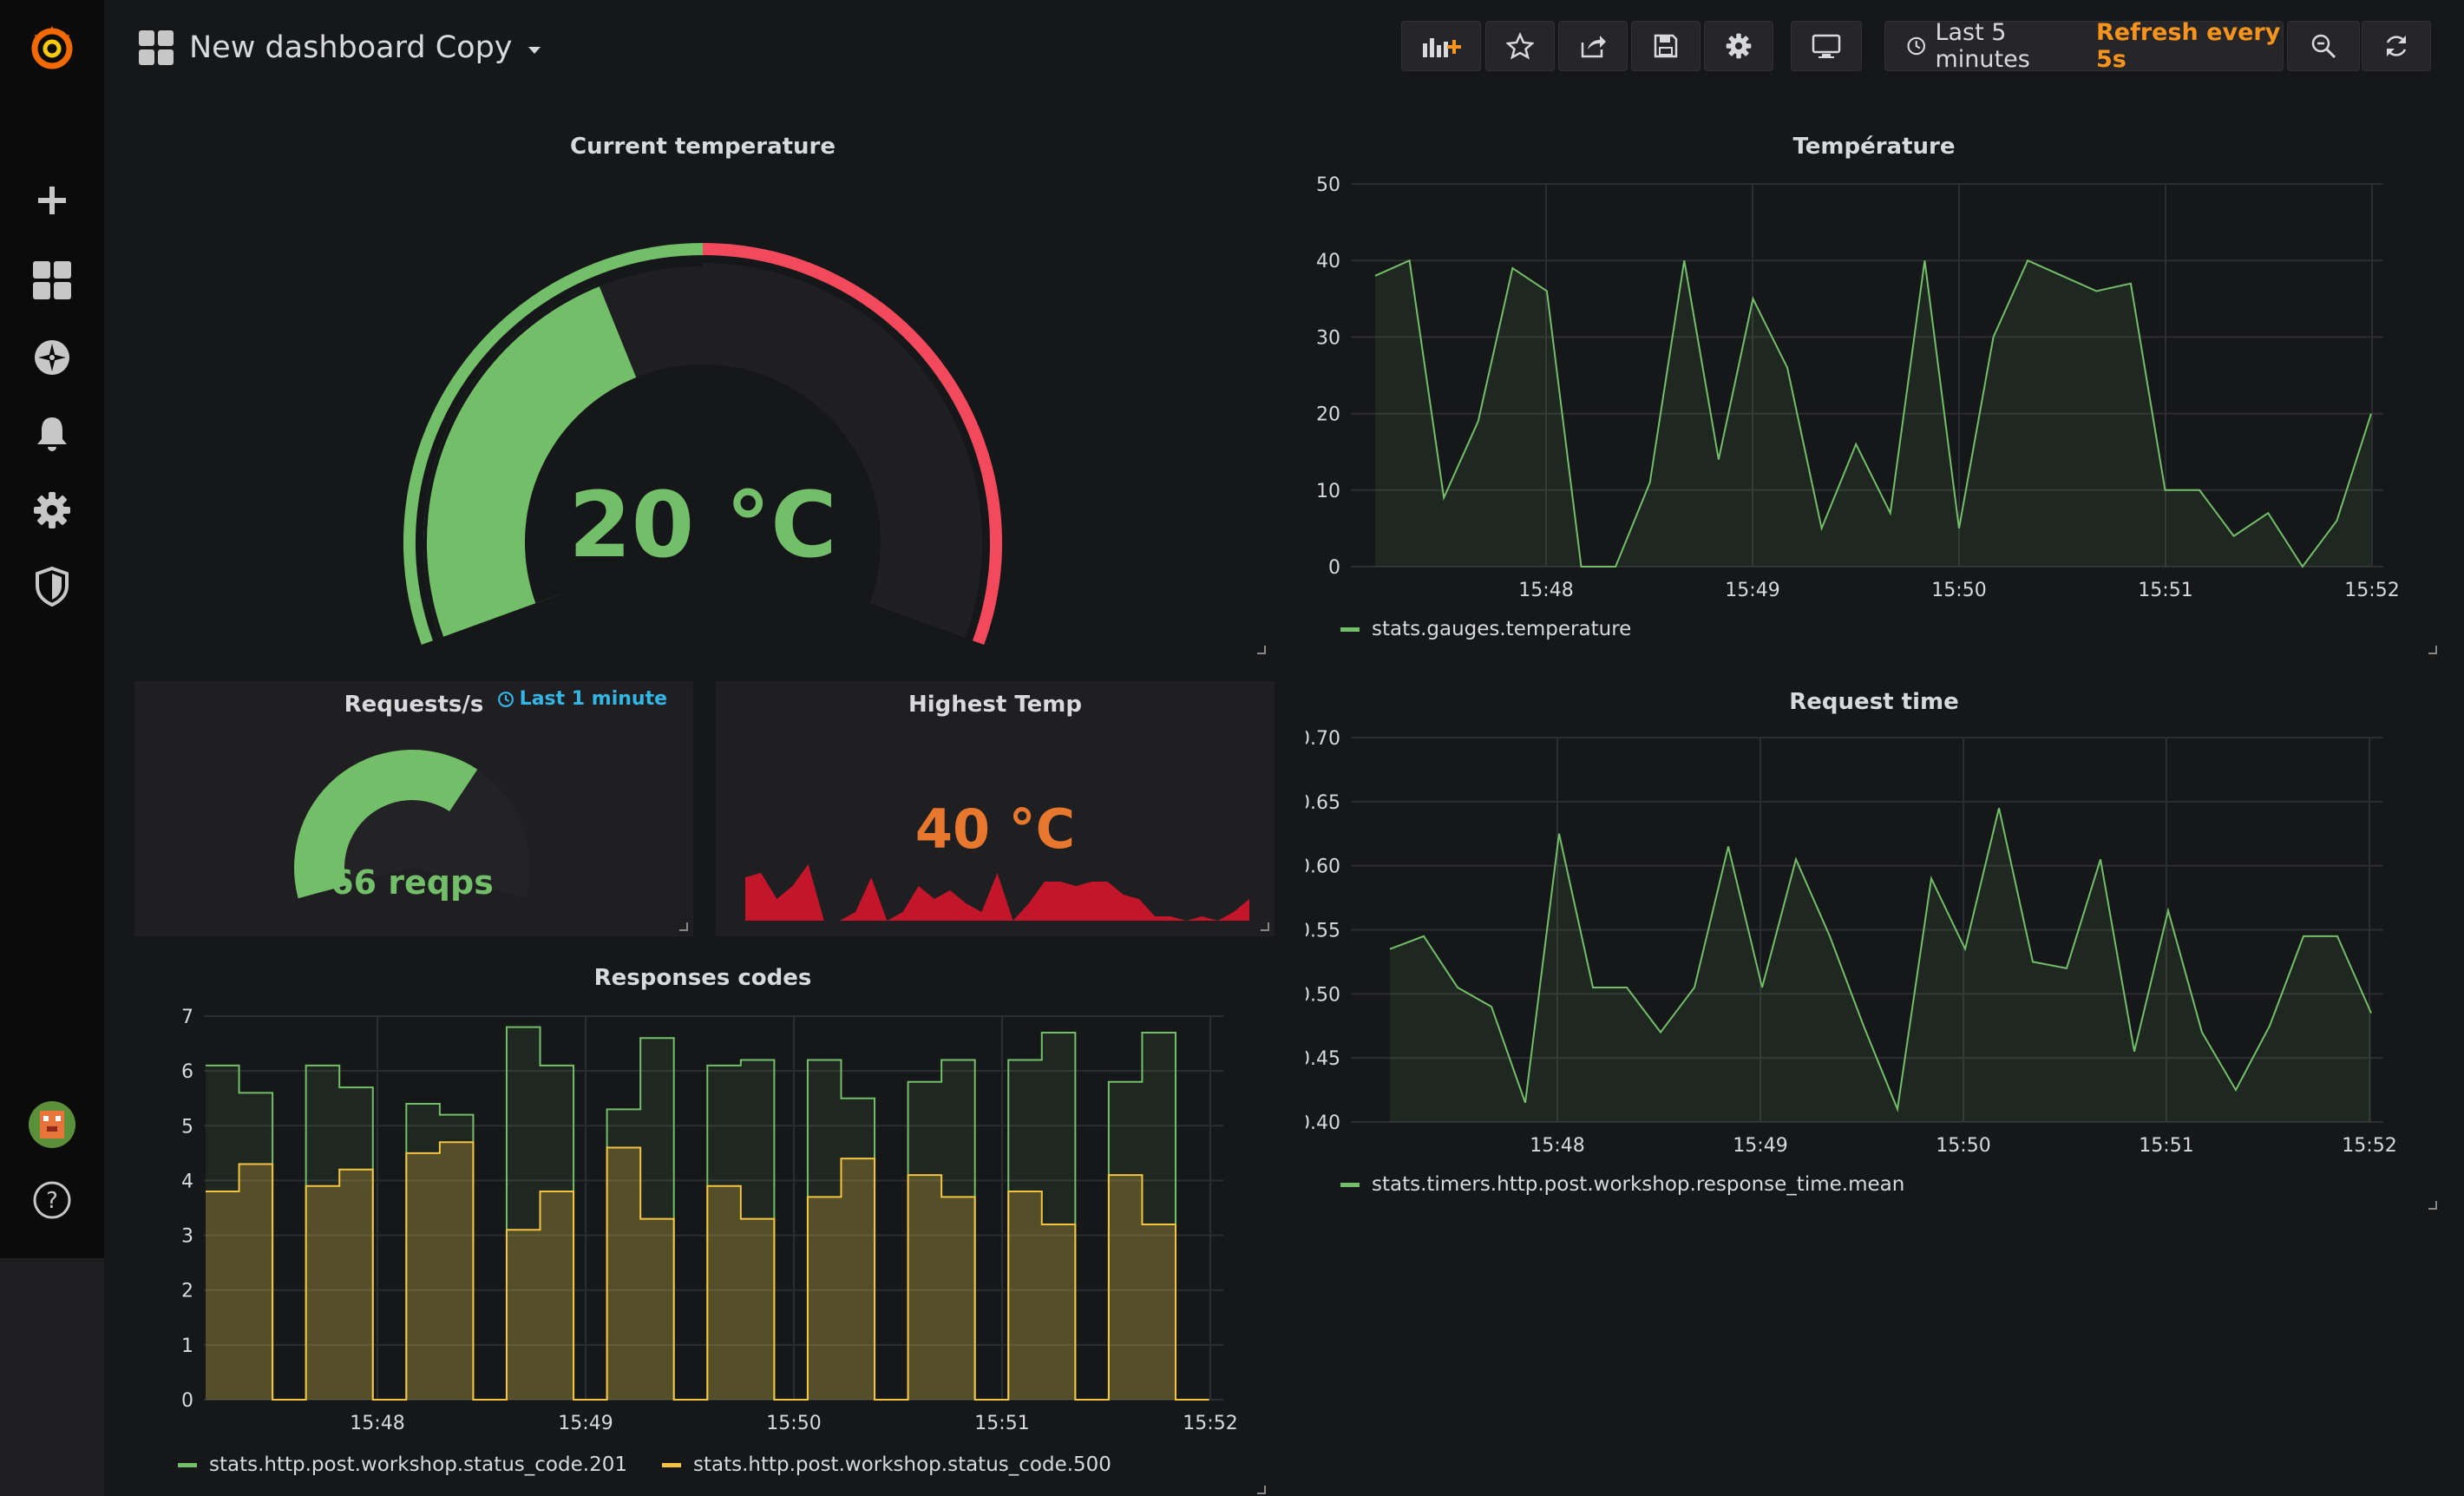 This screenshot has width=2464, height=1496. What do you see at coordinates (1441, 46) in the screenshot?
I see `add-panel-button` at bounding box center [1441, 46].